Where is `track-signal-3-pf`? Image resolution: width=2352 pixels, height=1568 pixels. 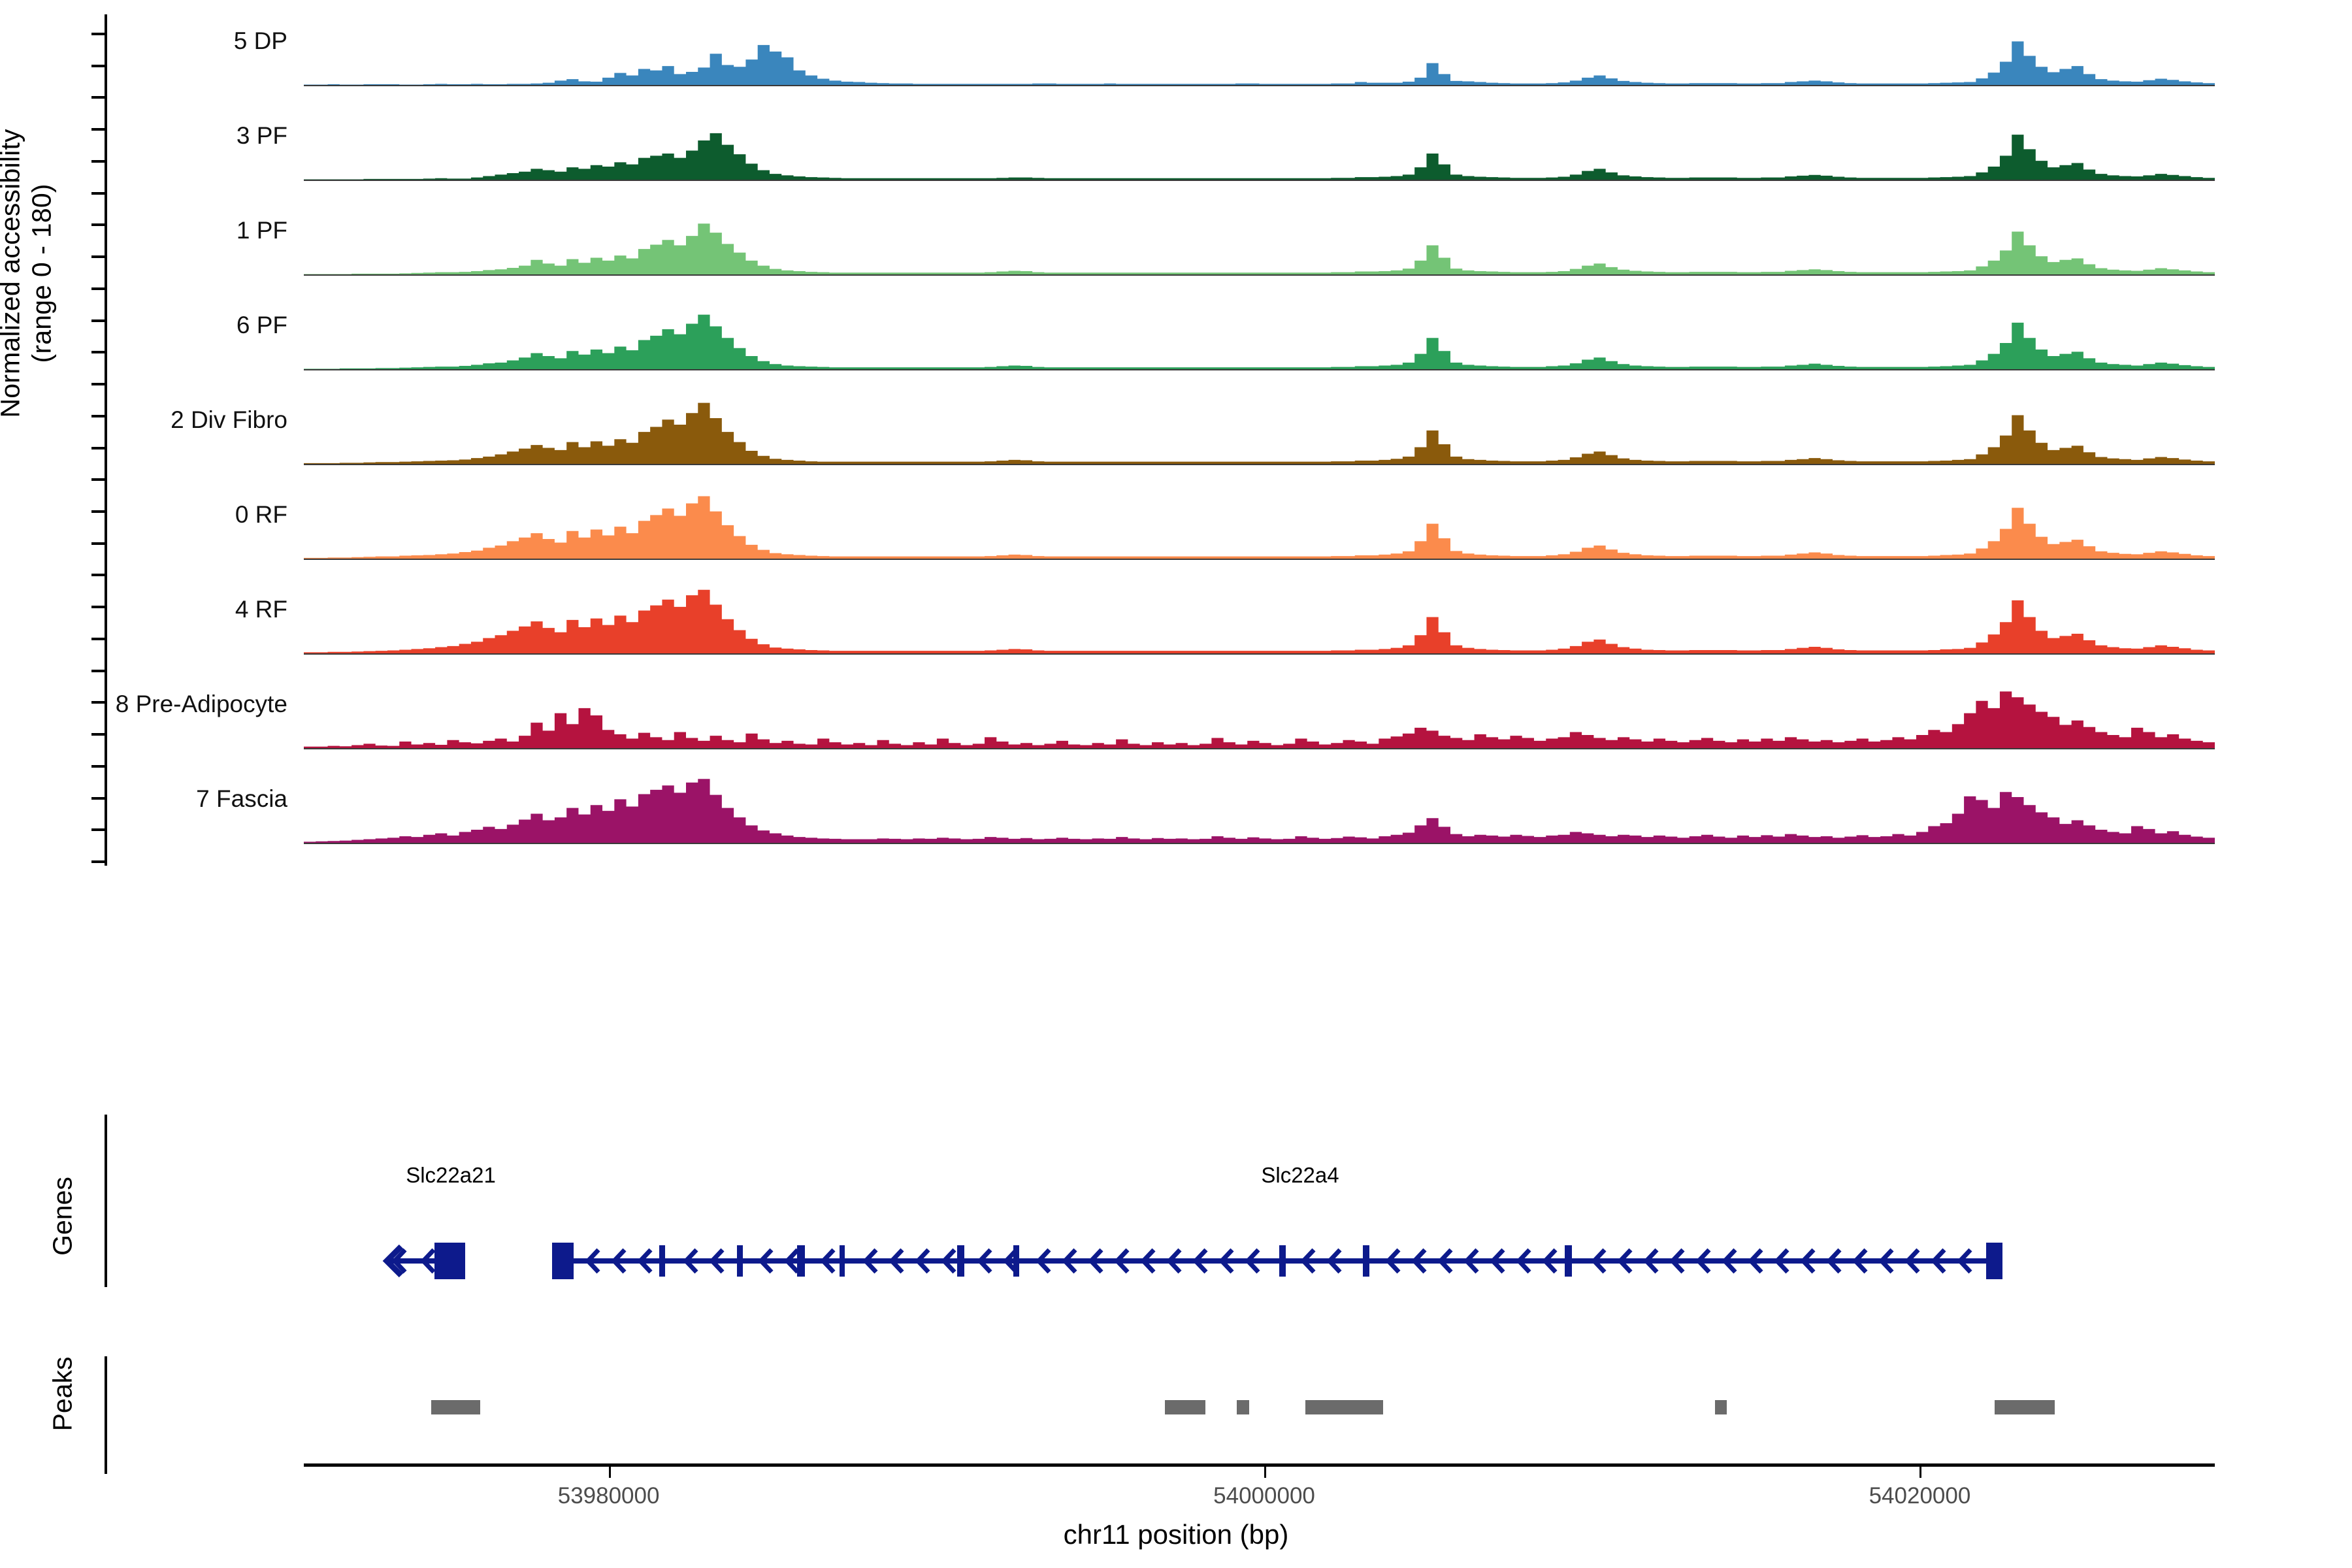
track-signal-3-pf is located at coordinates (1259, 156).